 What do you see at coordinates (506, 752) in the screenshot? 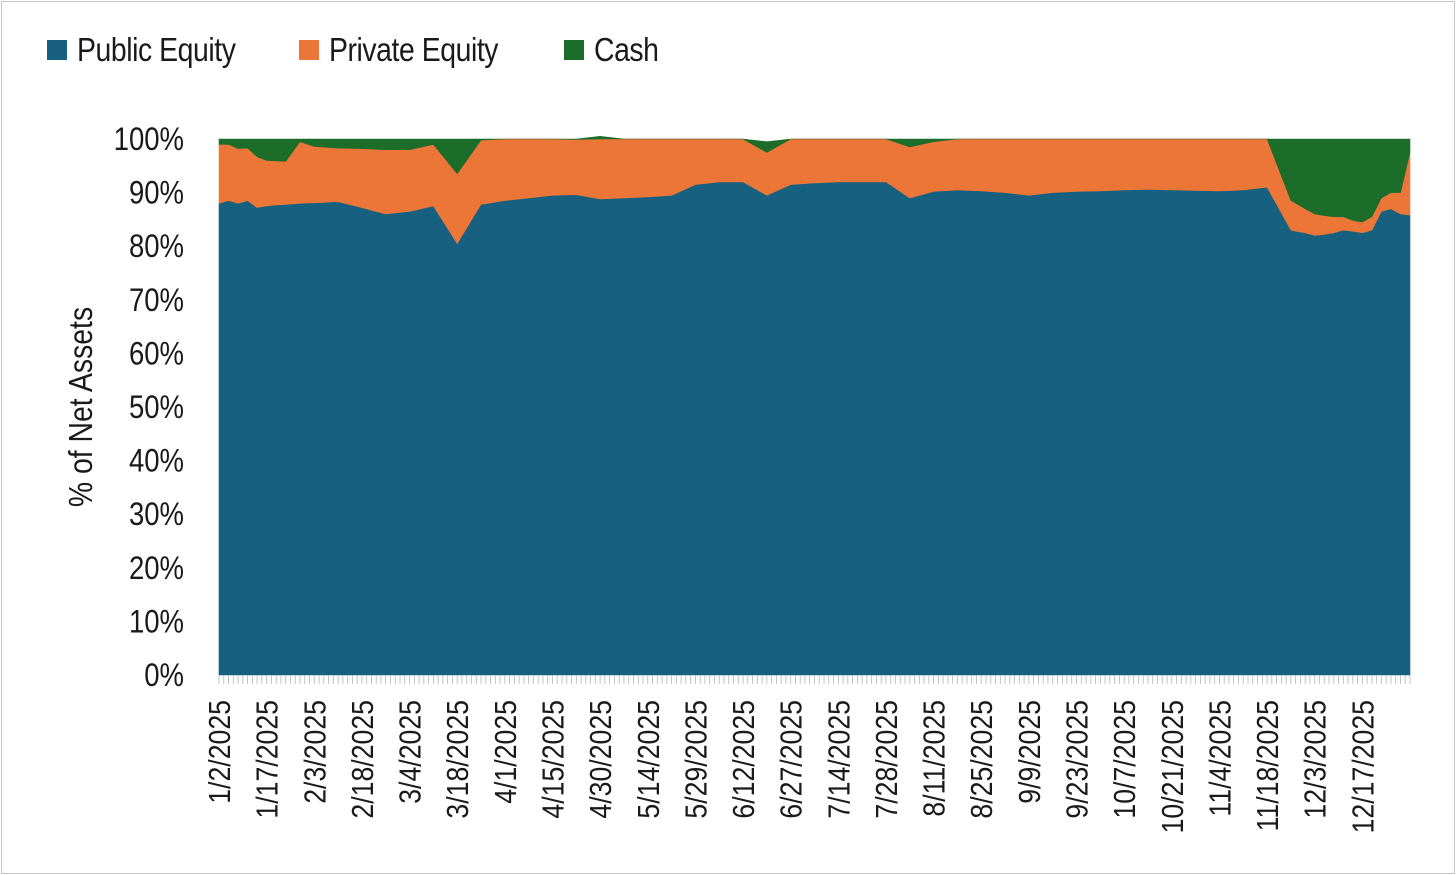
I see `x-tick-label: 4/1/2025` at bounding box center [506, 752].